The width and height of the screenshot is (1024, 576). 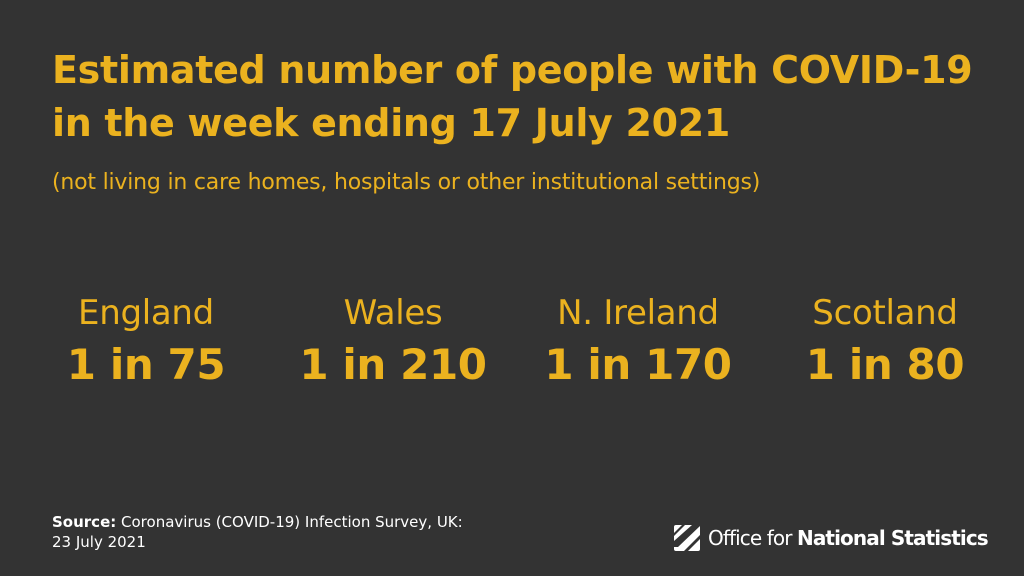 I want to click on logo-text-regular: Office for, so click(x=752, y=538).